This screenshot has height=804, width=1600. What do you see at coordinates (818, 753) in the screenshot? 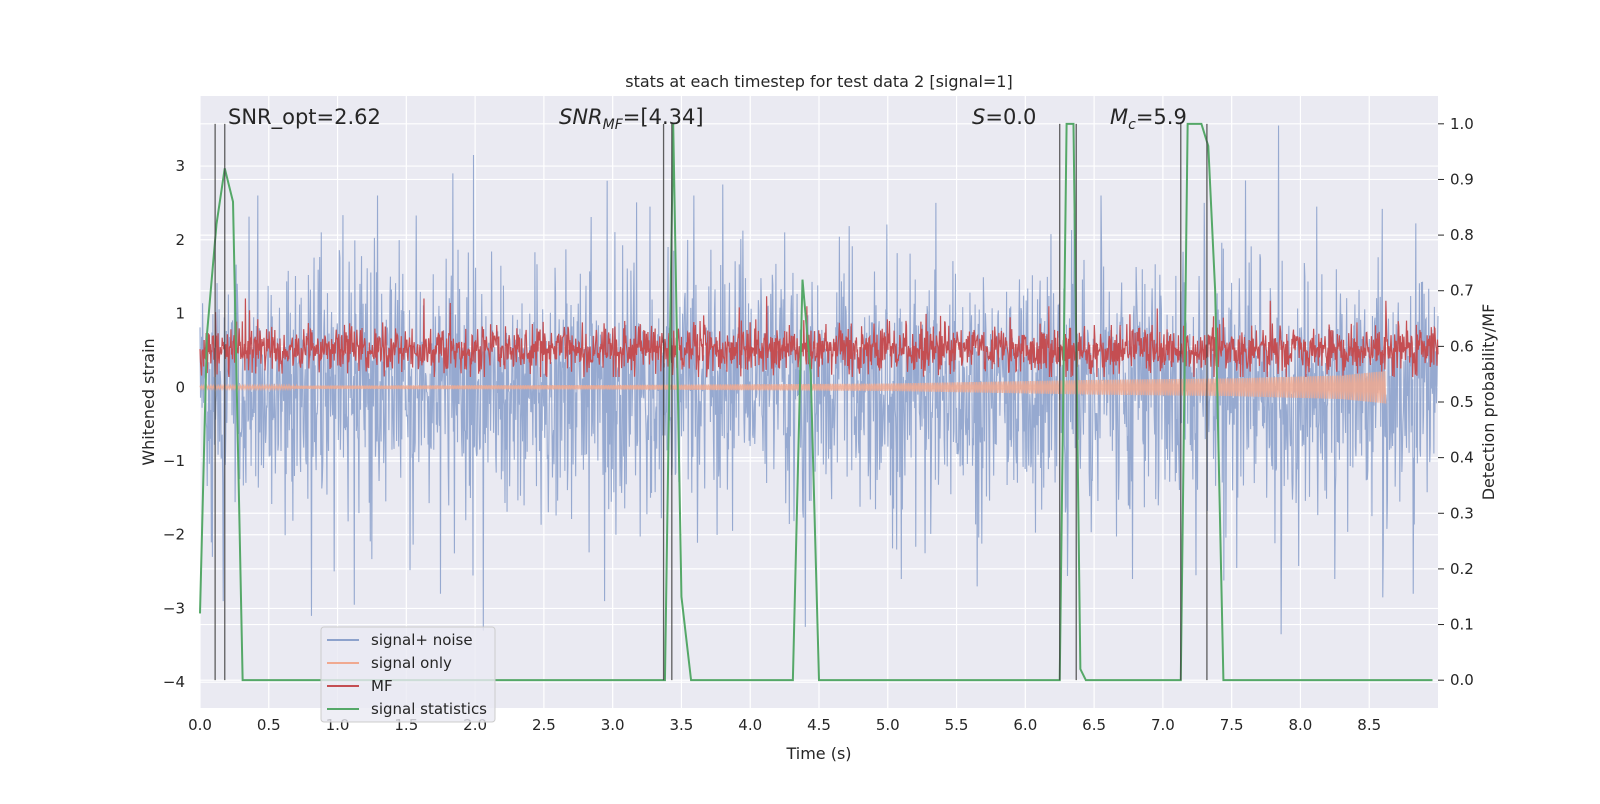
I see `x-axis-label: Time (s)` at bounding box center [818, 753].